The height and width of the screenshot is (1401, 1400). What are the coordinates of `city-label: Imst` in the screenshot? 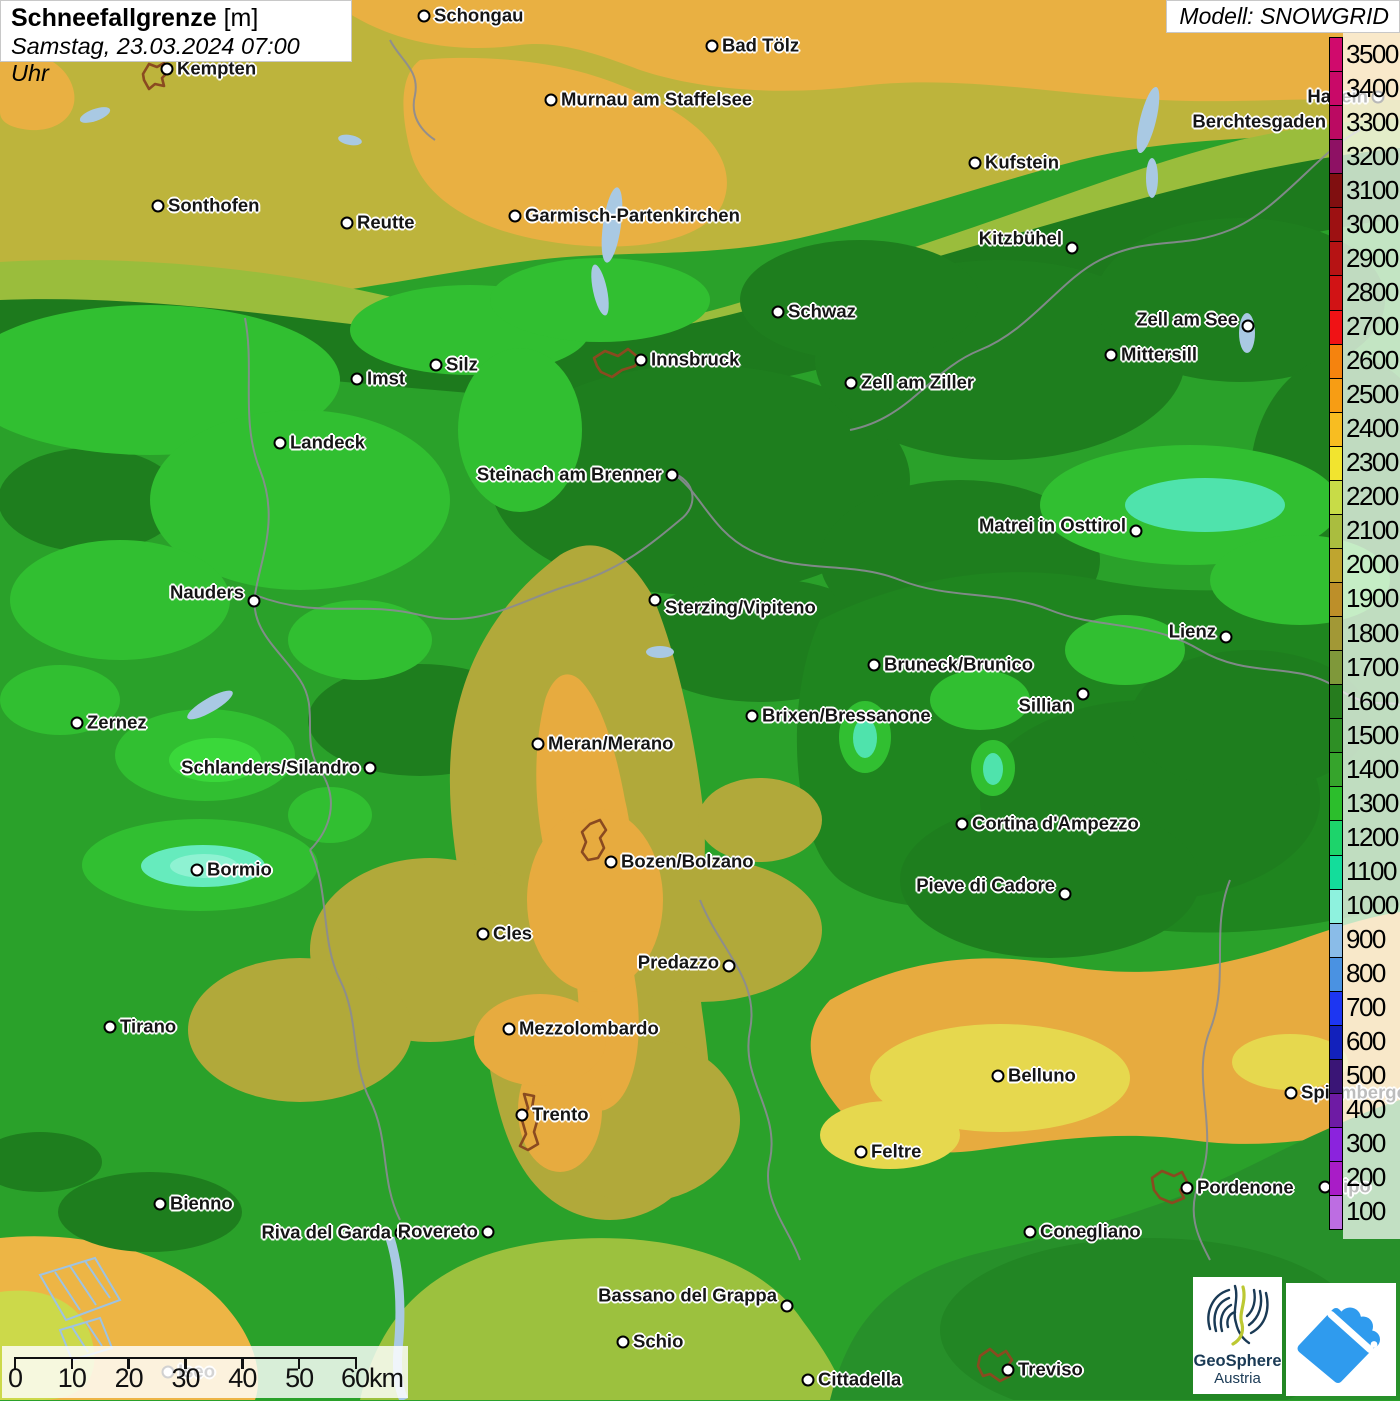 It's located at (386, 378).